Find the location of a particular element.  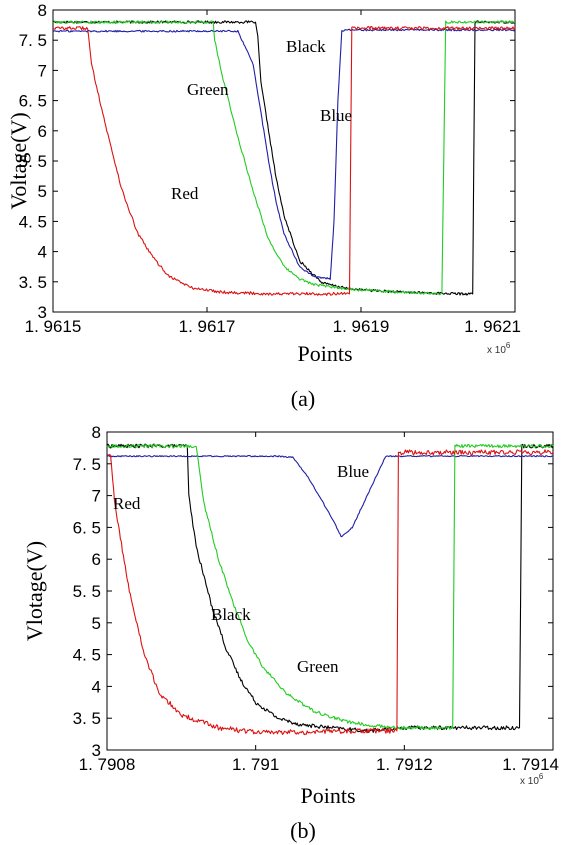

chart-a-annotation-black: Black is located at coordinates (306, 46).